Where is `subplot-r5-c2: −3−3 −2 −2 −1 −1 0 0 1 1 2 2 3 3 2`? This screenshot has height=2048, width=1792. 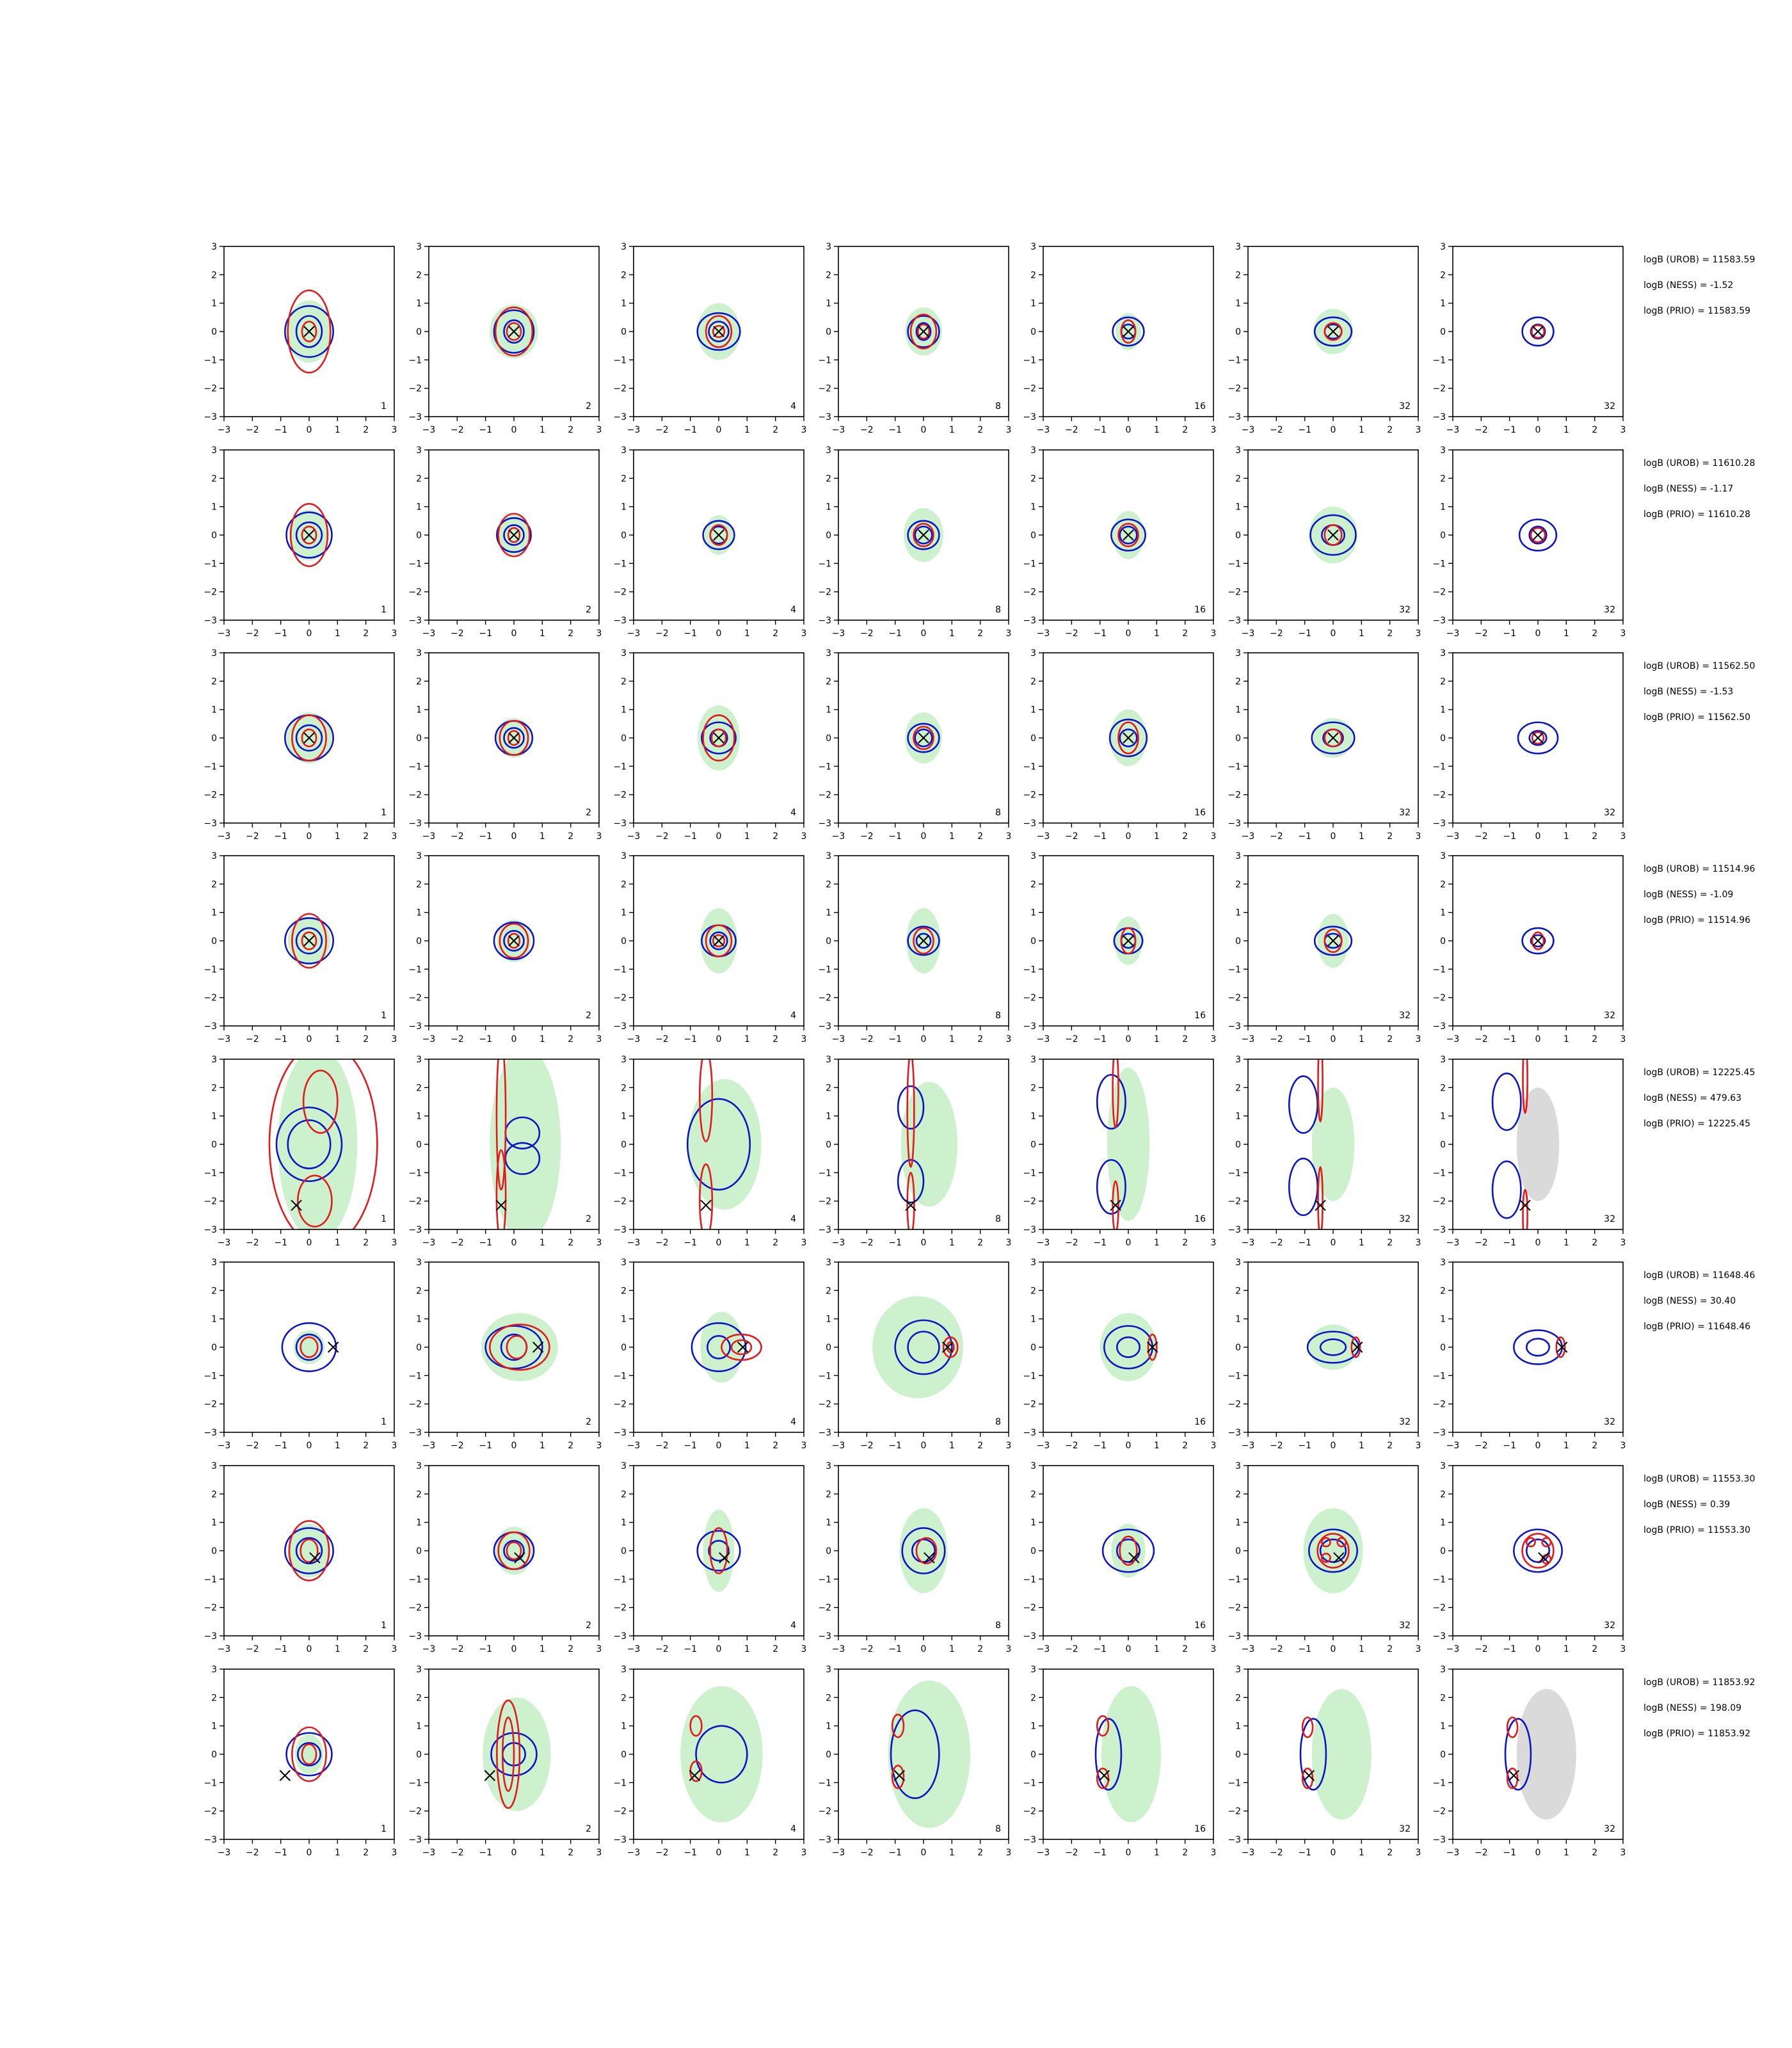 subplot-r5-c2: −3−3 −2 −2 −1 −1 0 0 1 1 2 2 3 3 2 is located at coordinates (505, 1151).